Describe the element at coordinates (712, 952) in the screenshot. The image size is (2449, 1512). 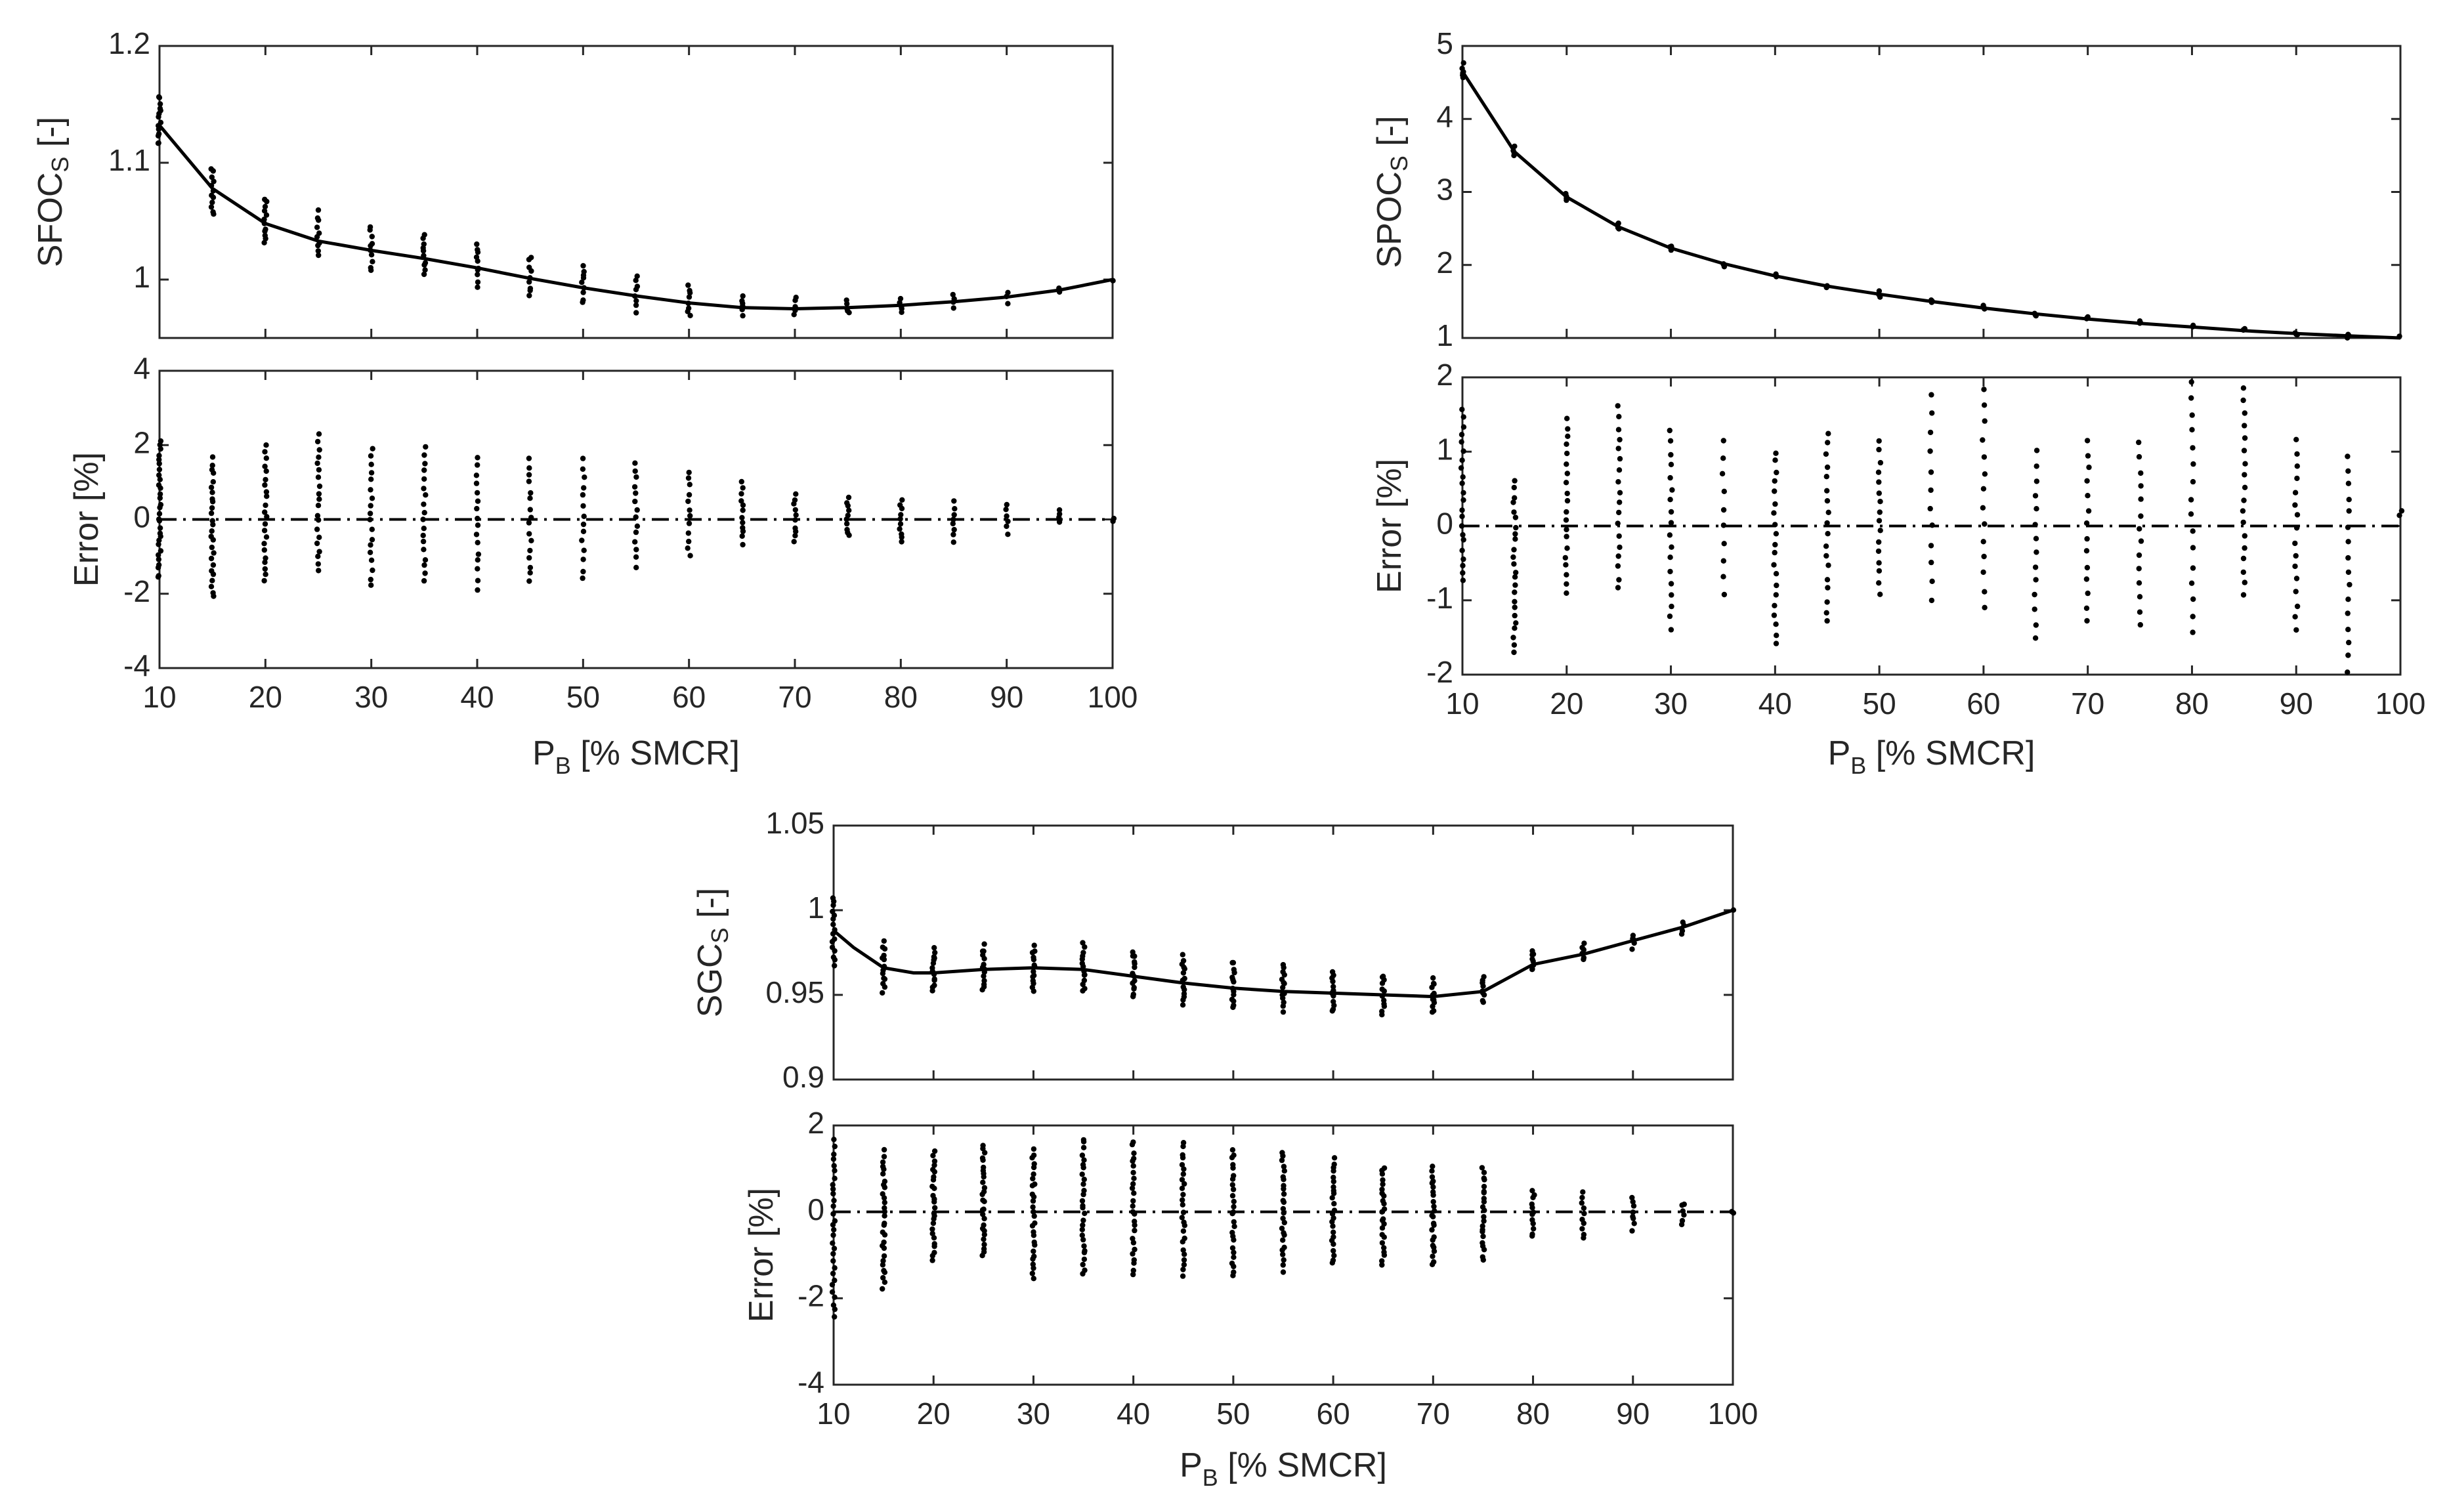
I see `top-ylabel: SGCS [-]` at that location.